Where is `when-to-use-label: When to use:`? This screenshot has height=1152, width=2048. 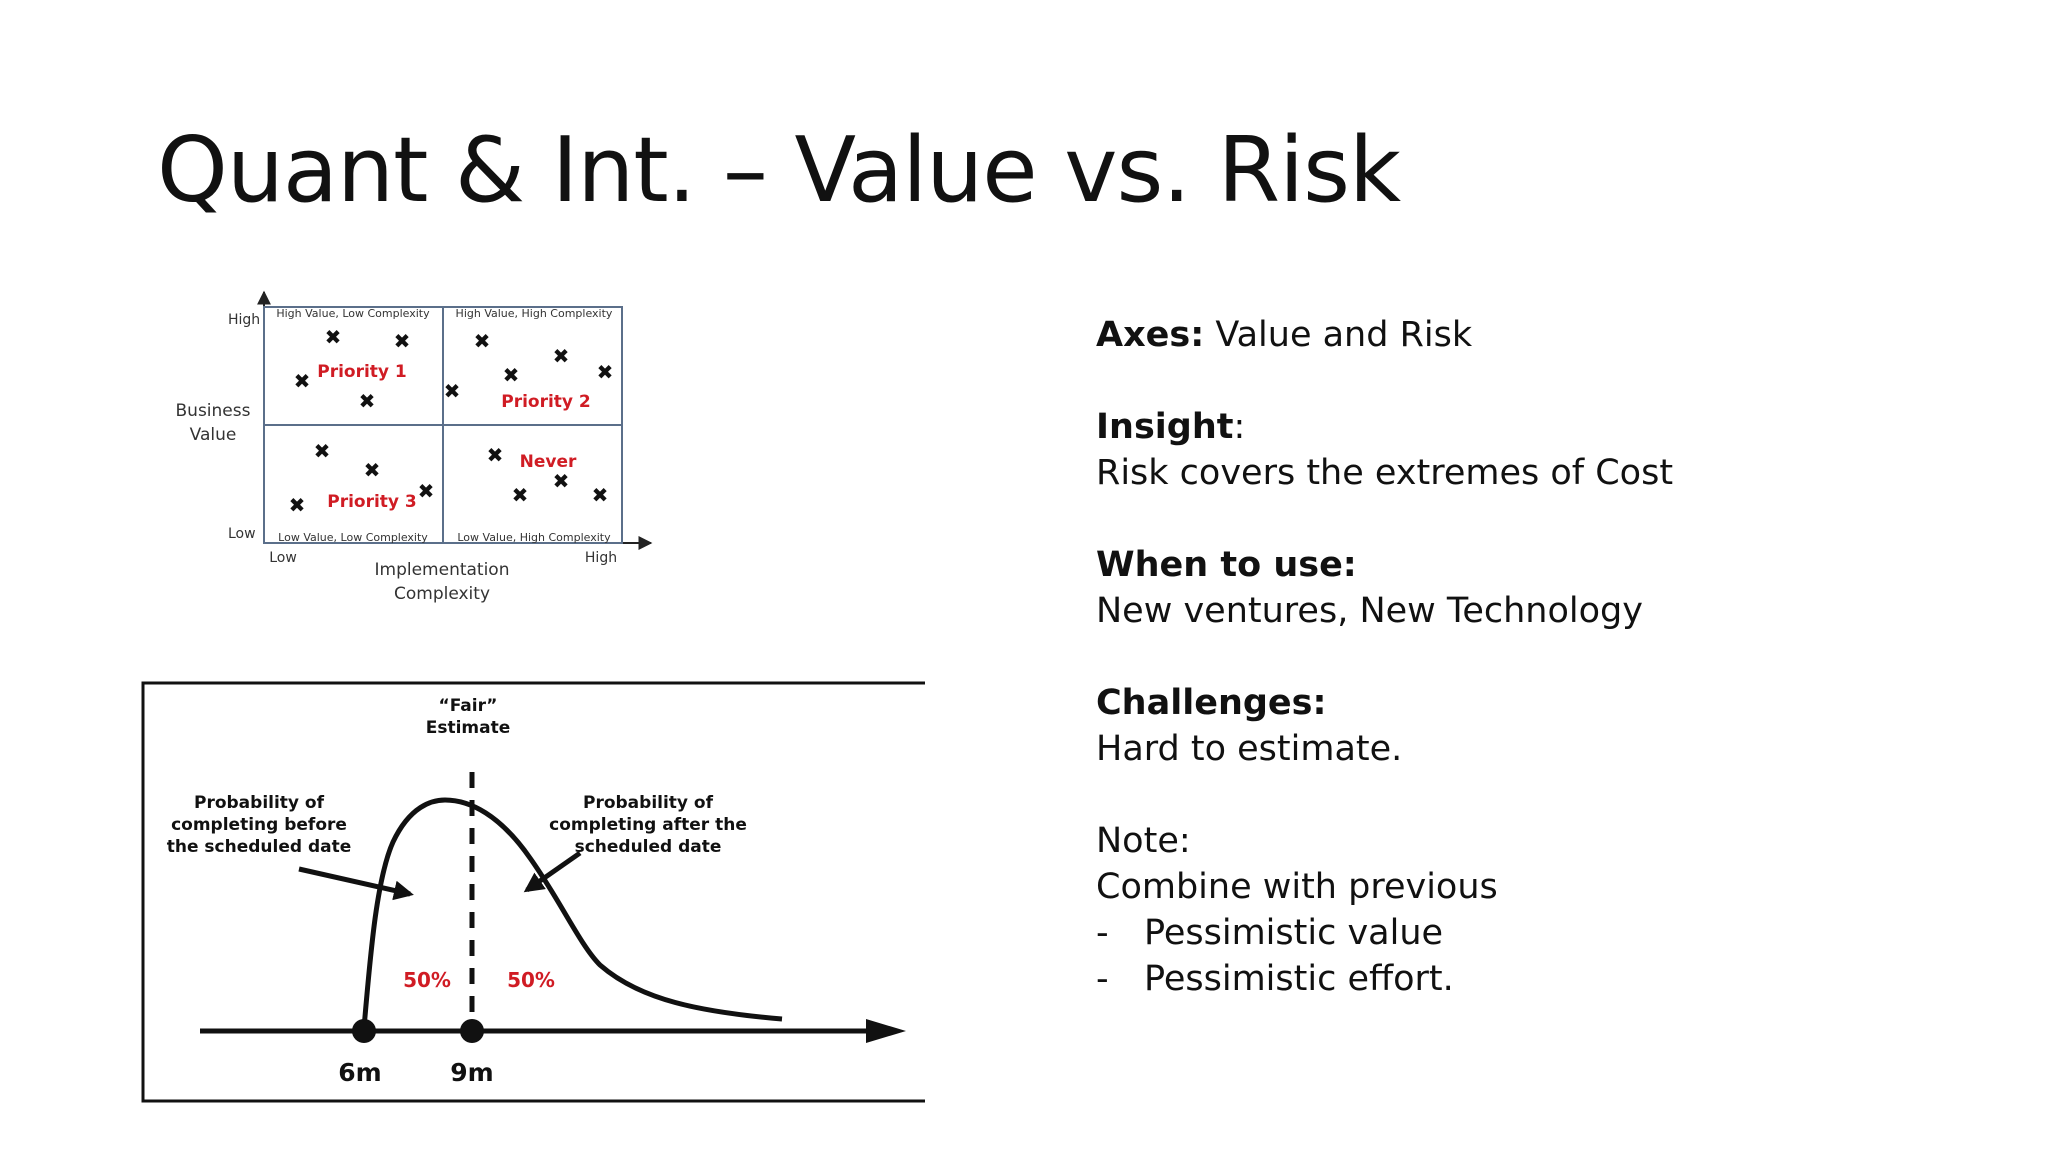 when-to-use-label: When to use: is located at coordinates (1226, 565).